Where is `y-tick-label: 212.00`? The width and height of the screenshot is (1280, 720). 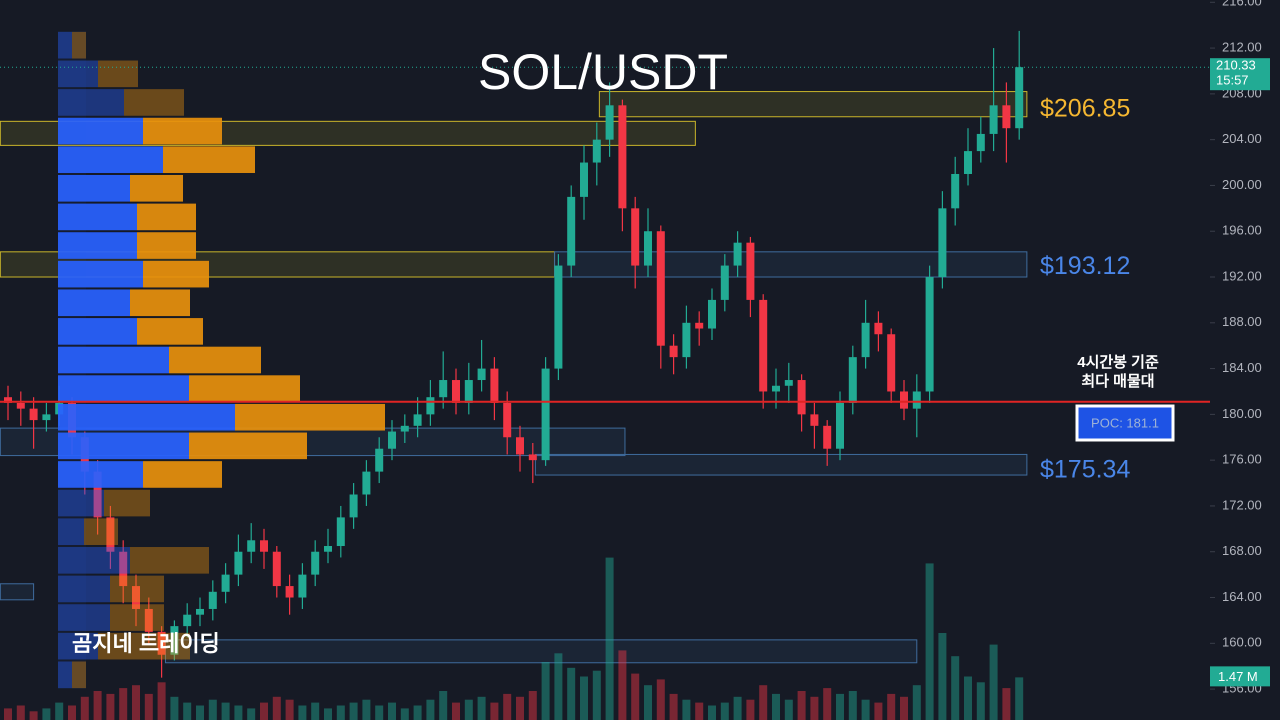
y-tick-label: 212.00 is located at coordinates (1242, 47).